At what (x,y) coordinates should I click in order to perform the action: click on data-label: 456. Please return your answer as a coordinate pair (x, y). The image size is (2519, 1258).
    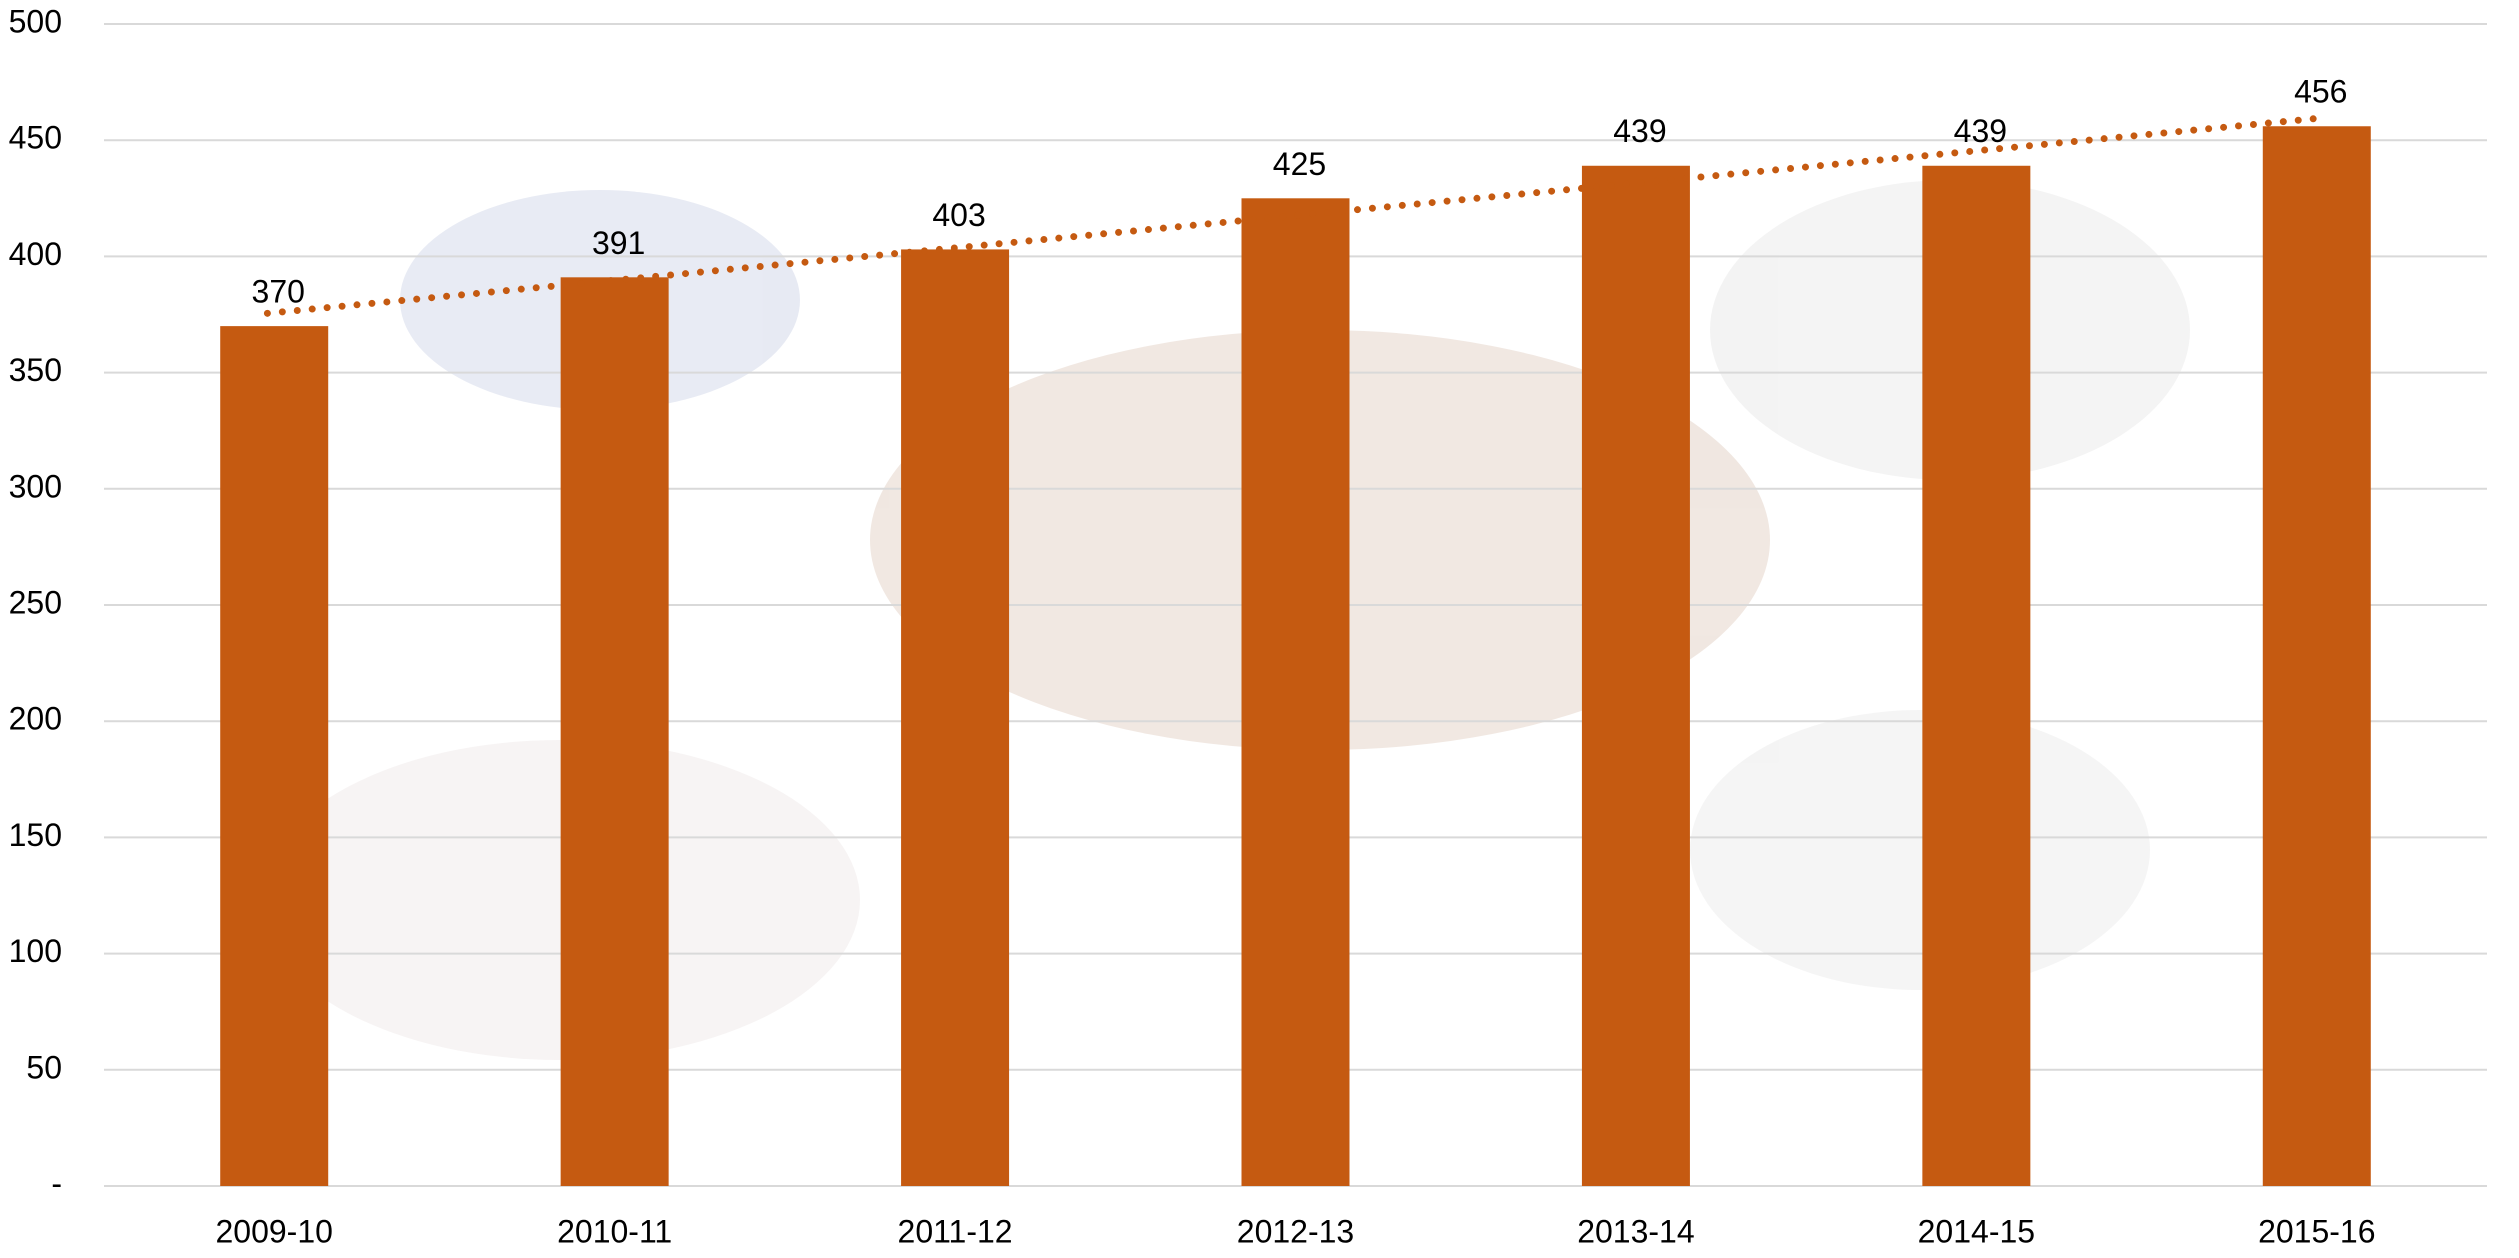
    Looking at the image, I should click on (2320, 92).